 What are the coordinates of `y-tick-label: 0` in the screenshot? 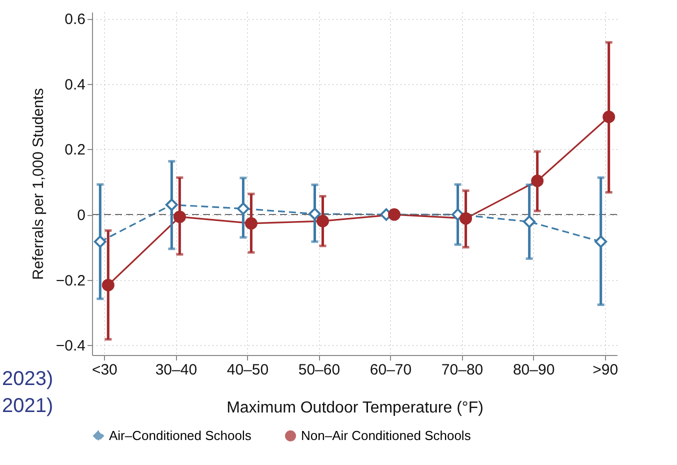 It's located at (81, 215).